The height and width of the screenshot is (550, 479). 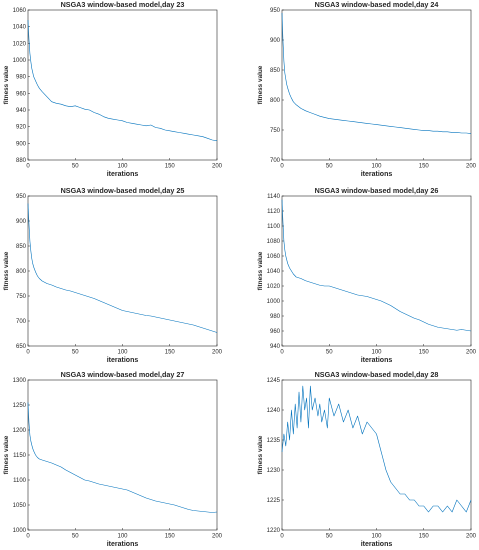 What do you see at coordinates (21, 247) in the screenshot?
I see `y-tick-label: 850` at bounding box center [21, 247].